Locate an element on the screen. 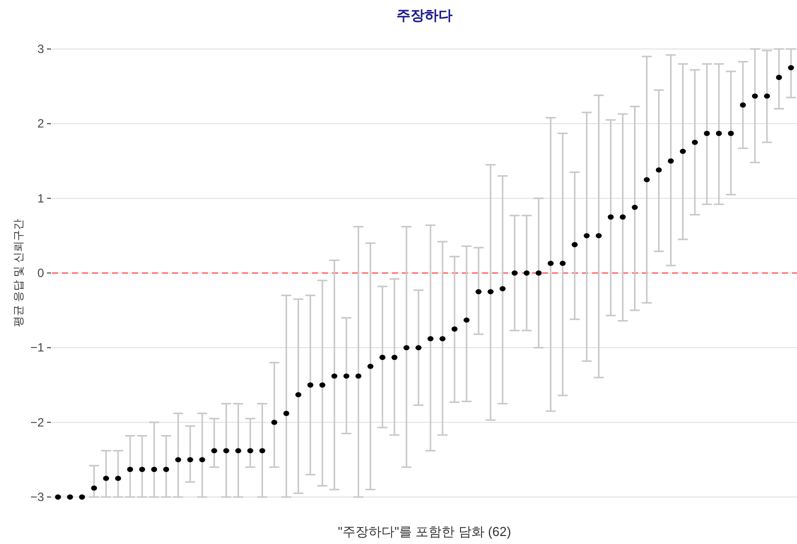  y-tick-label: −1 is located at coordinates (37, 347).